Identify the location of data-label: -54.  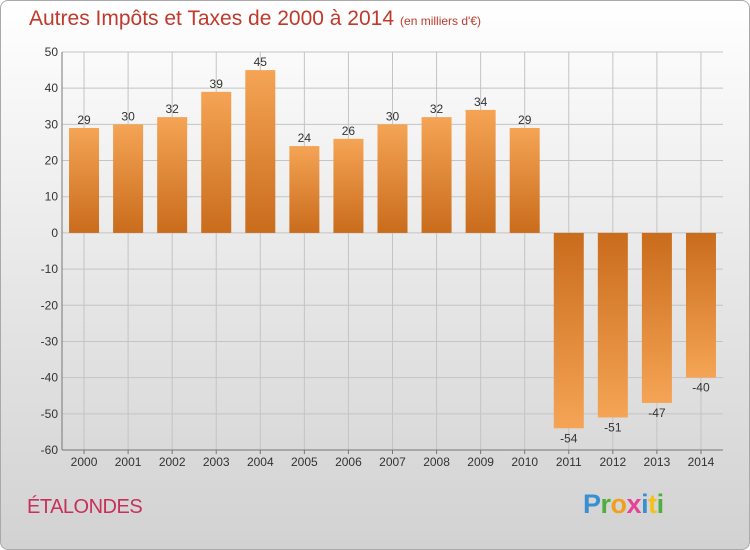
(569, 438).